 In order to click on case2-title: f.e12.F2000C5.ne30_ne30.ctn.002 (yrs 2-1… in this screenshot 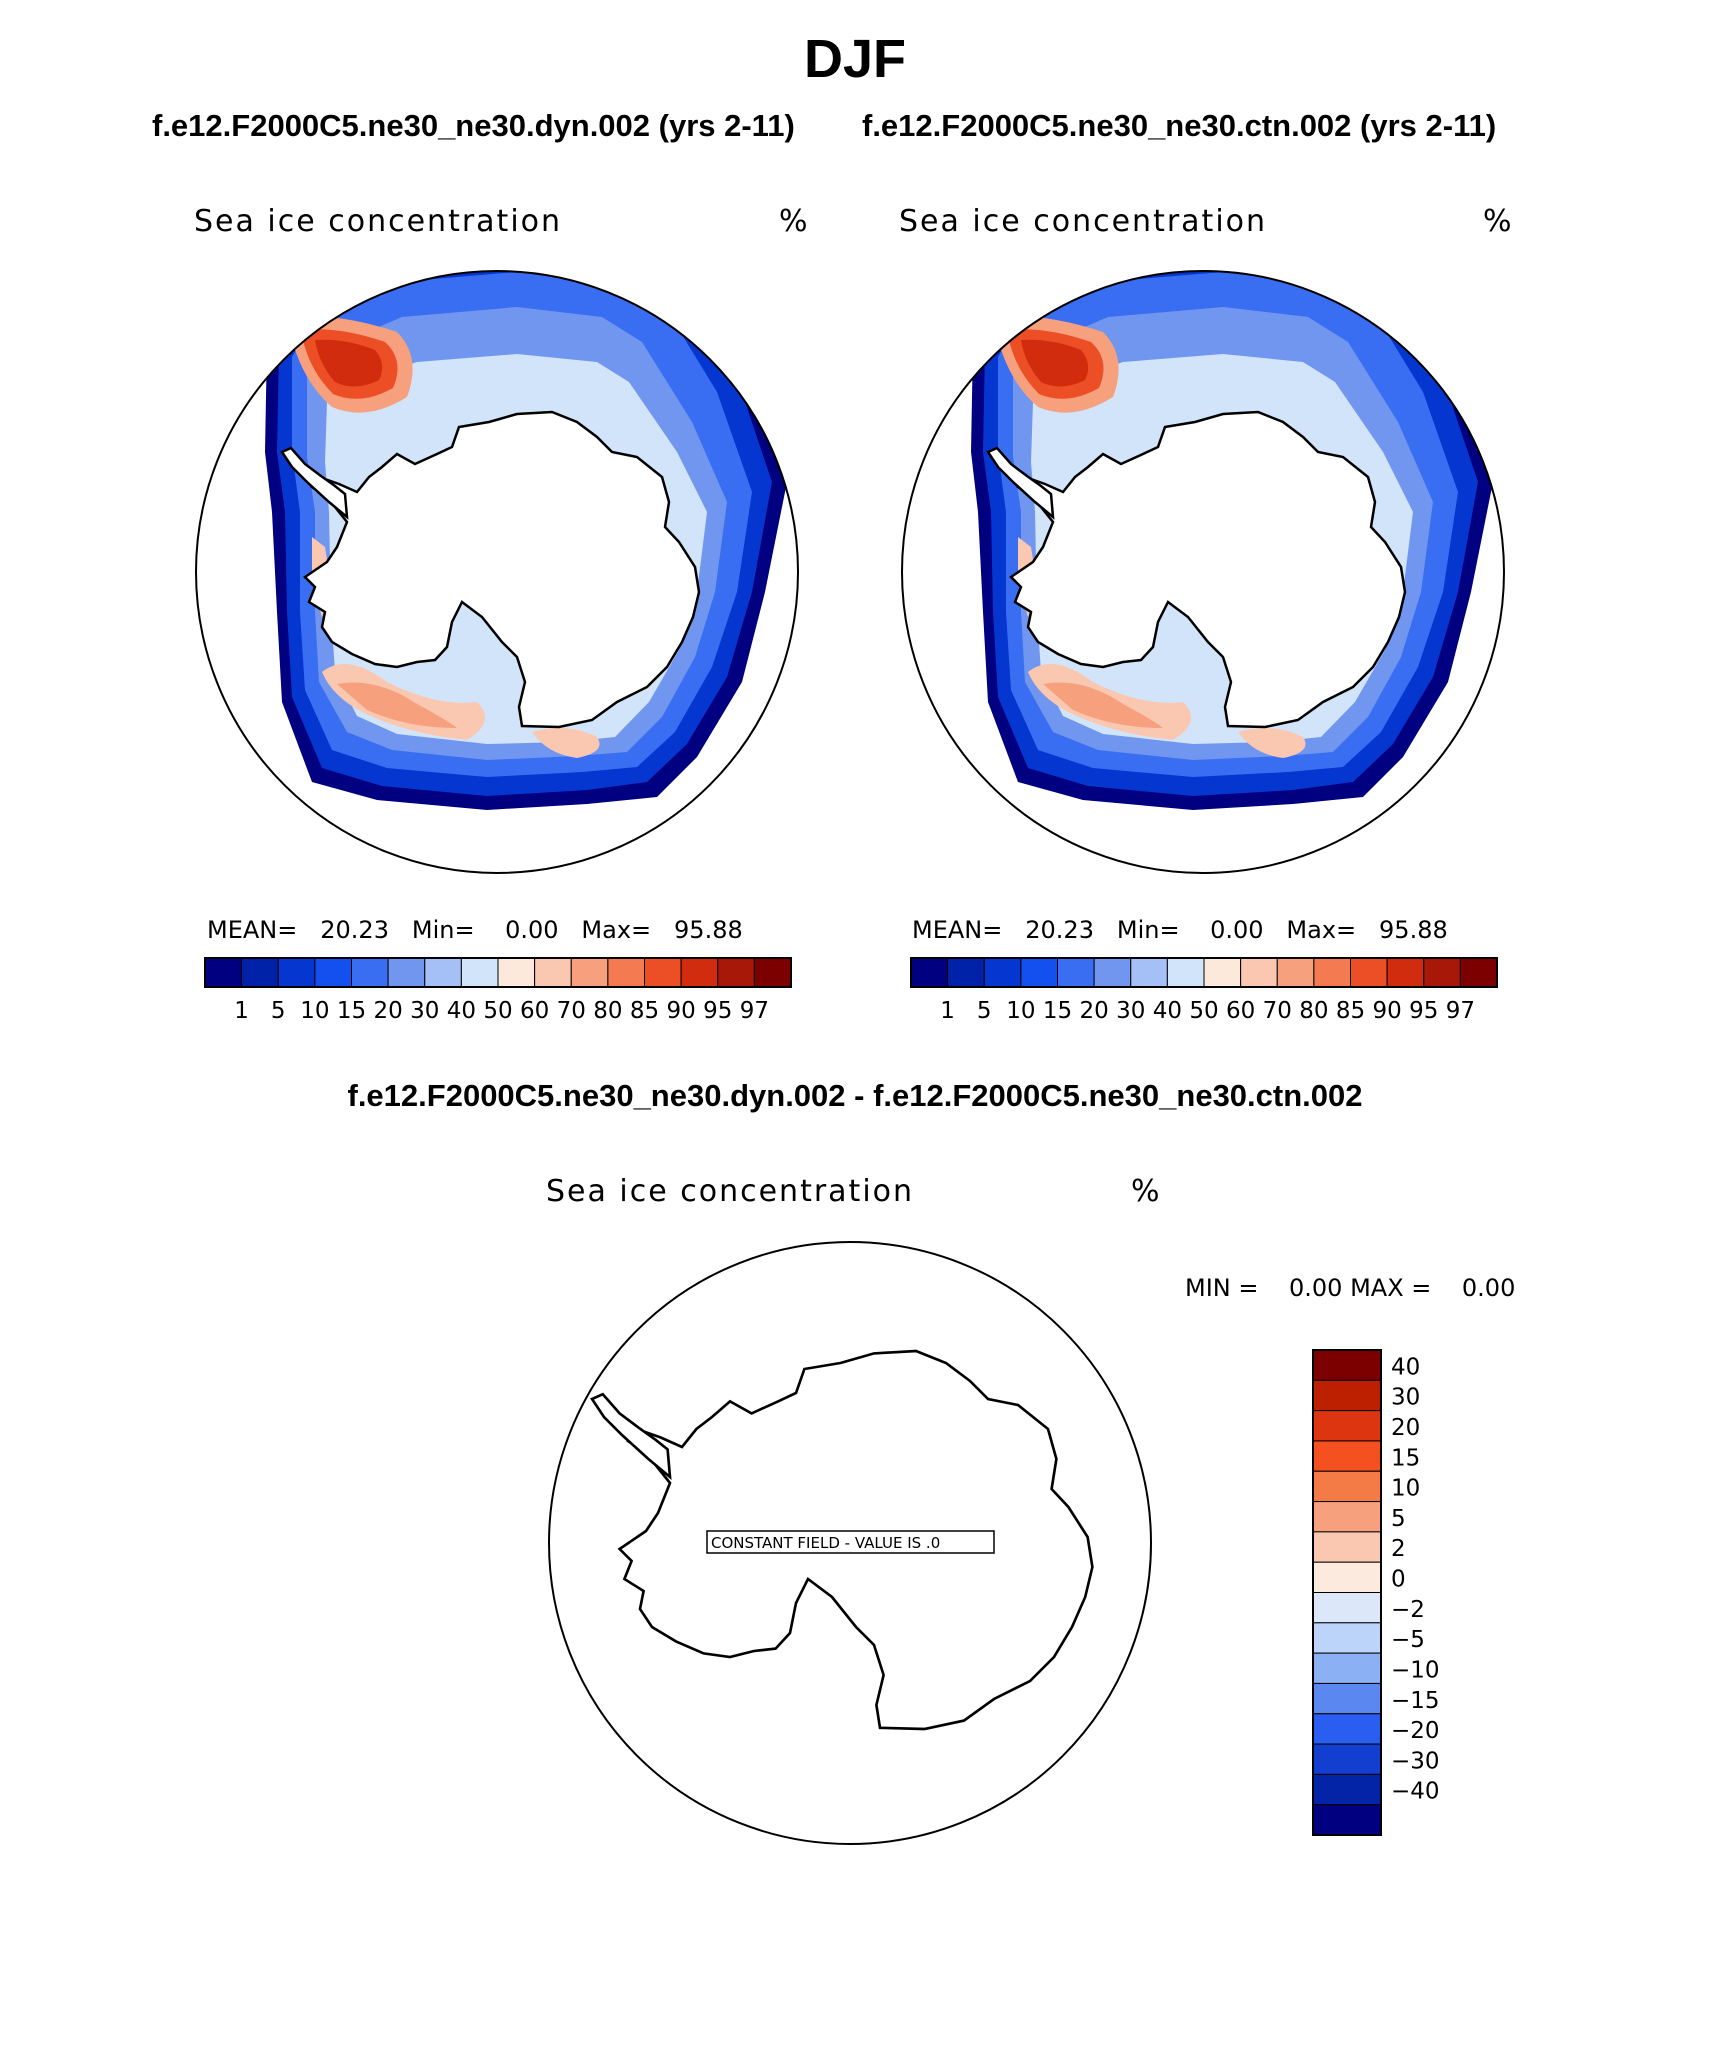, I will do `click(1179, 125)`.